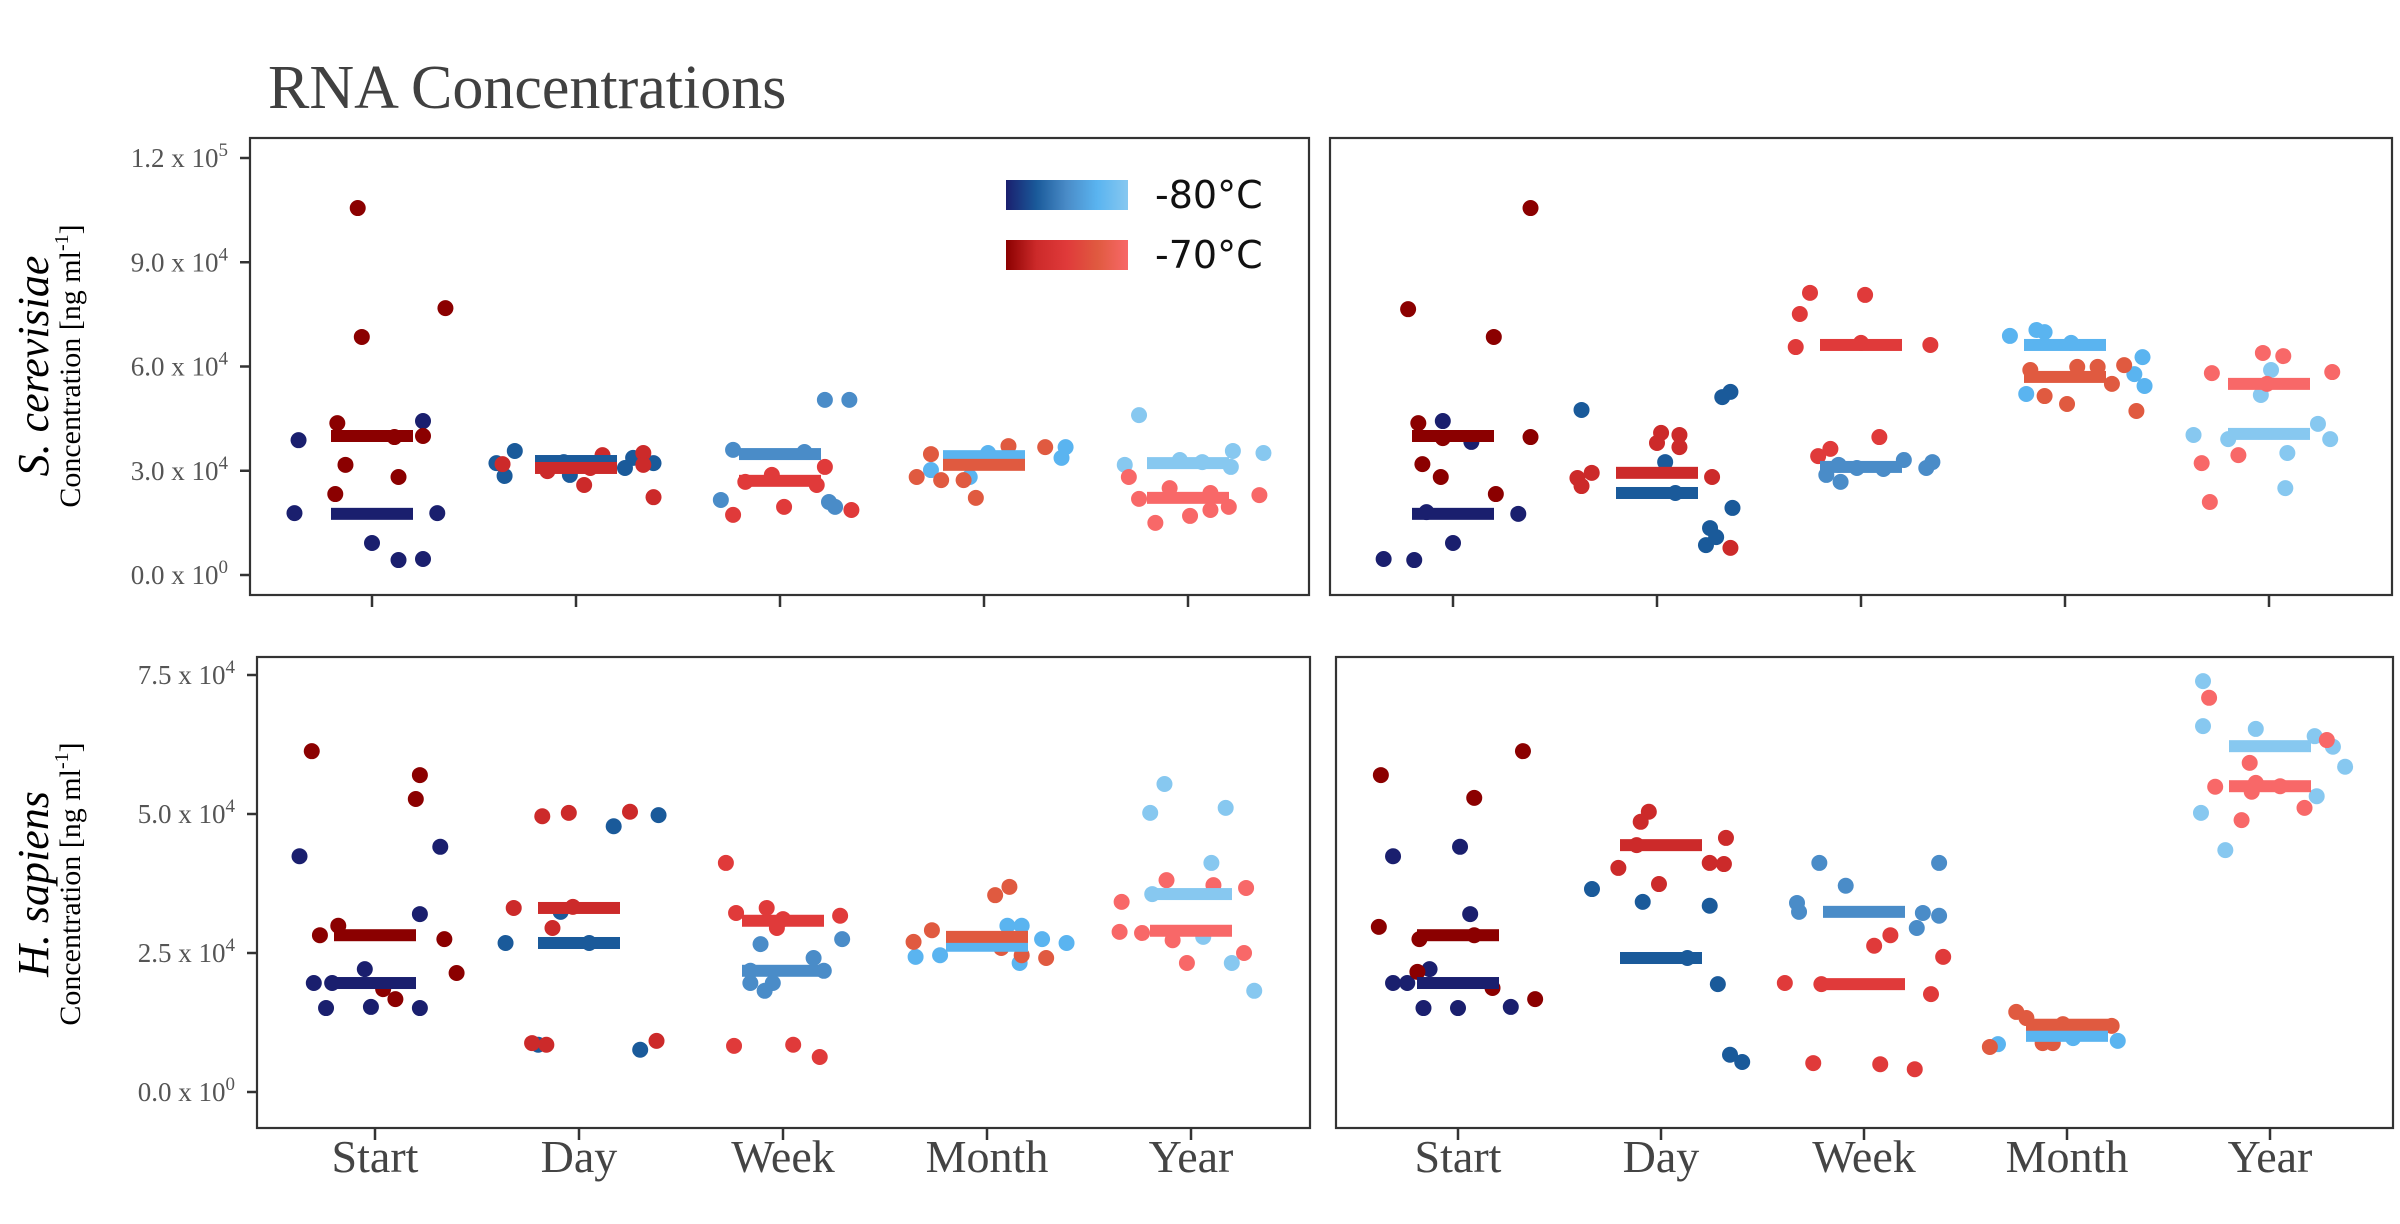 The image size is (2400, 1224). I want to click on y-tick-label: 6.0 x 10⁴, so click(180, 365).